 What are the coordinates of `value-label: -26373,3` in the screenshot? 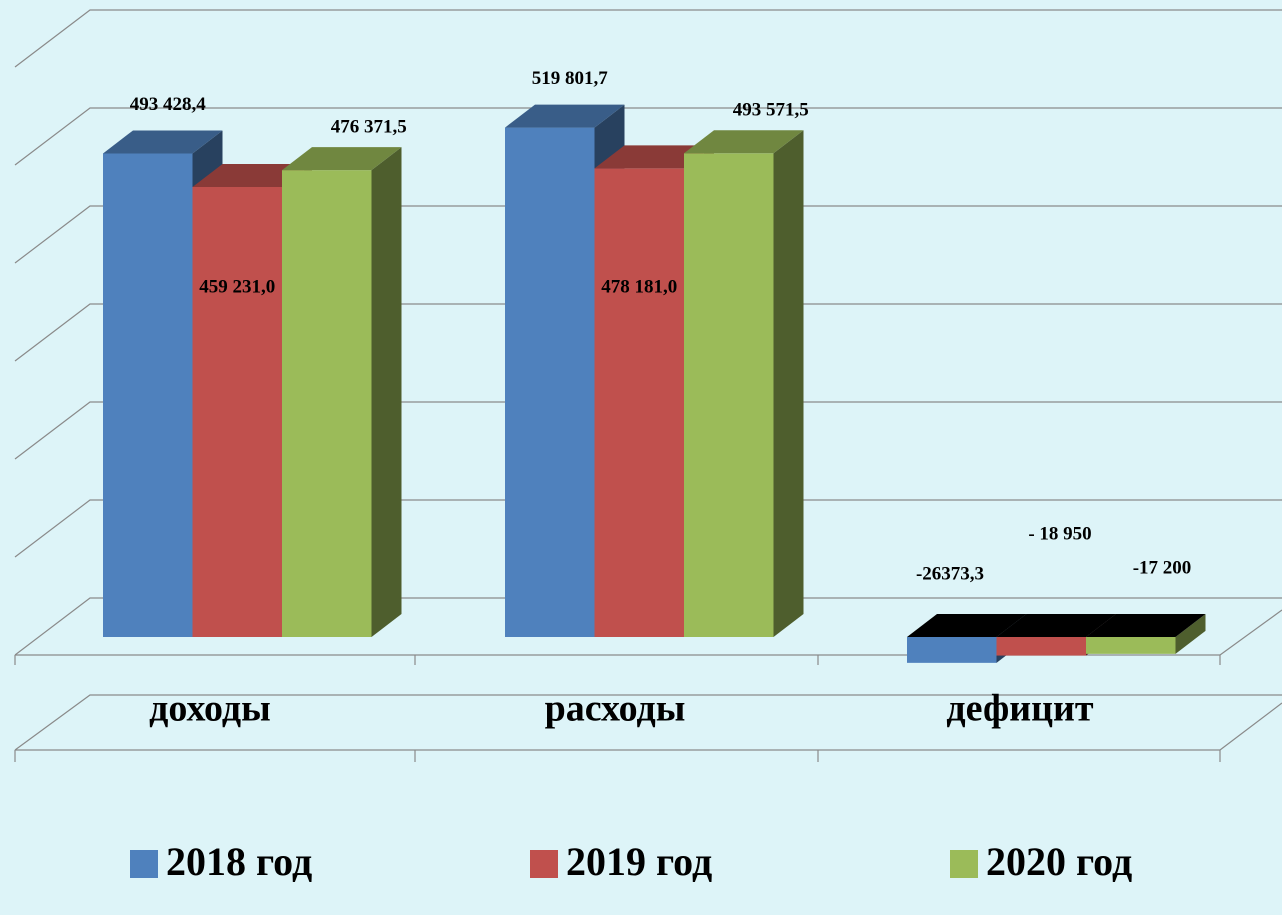 It's located at (950, 573).